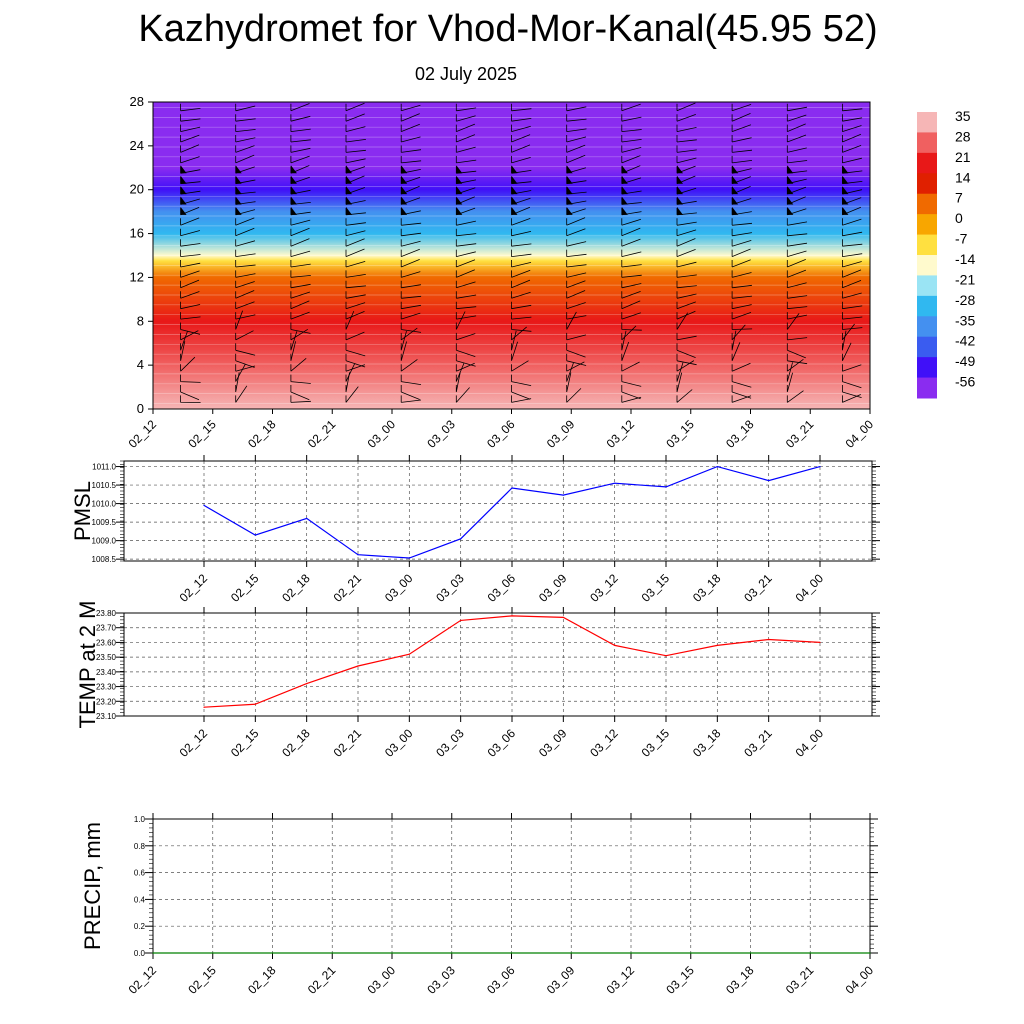  What do you see at coordinates (959, 218) in the screenshot?
I see `colorbar-label: 0` at bounding box center [959, 218].